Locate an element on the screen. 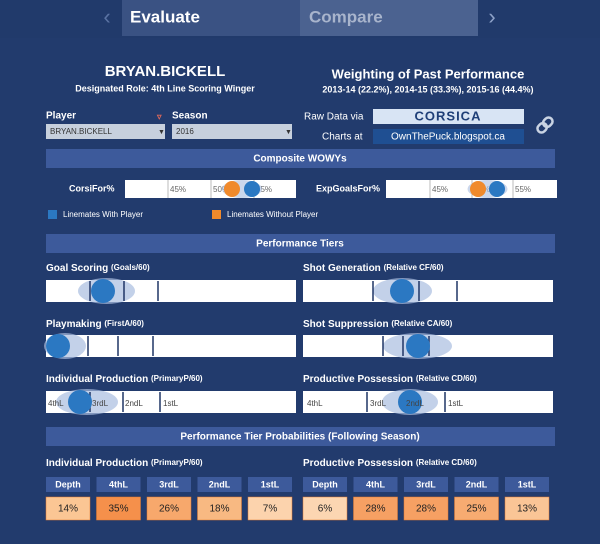 This screenshot has width=600, height=544. prob-value: 6% is located at coordinates (325, 509).